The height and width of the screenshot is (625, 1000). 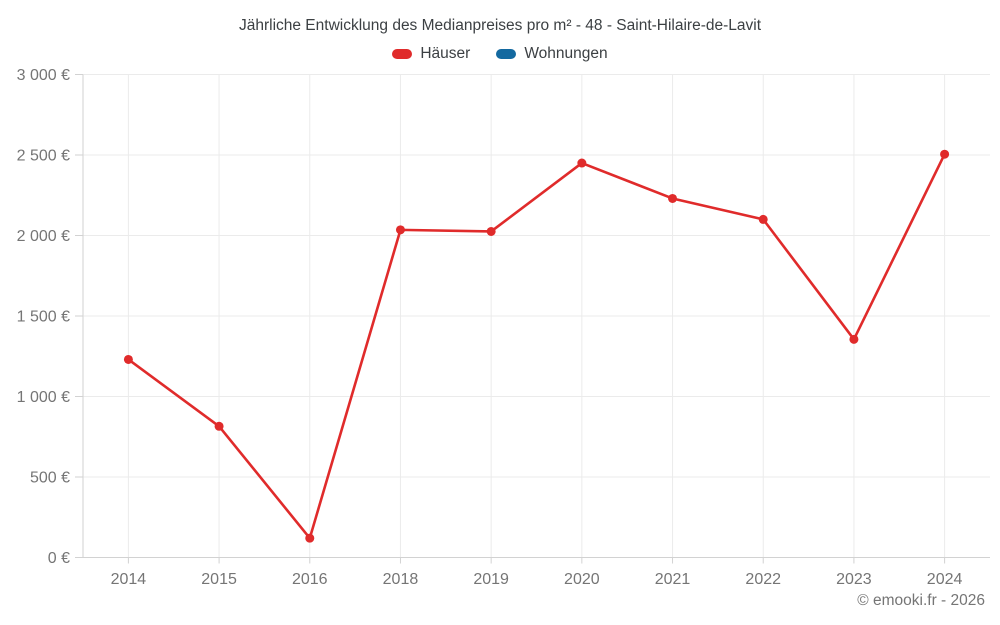 What do you see at coordinates (506, 54) in the screenshot?
I see `legend-swatch-wohnungen-icon` at bounding box center [506, 54].